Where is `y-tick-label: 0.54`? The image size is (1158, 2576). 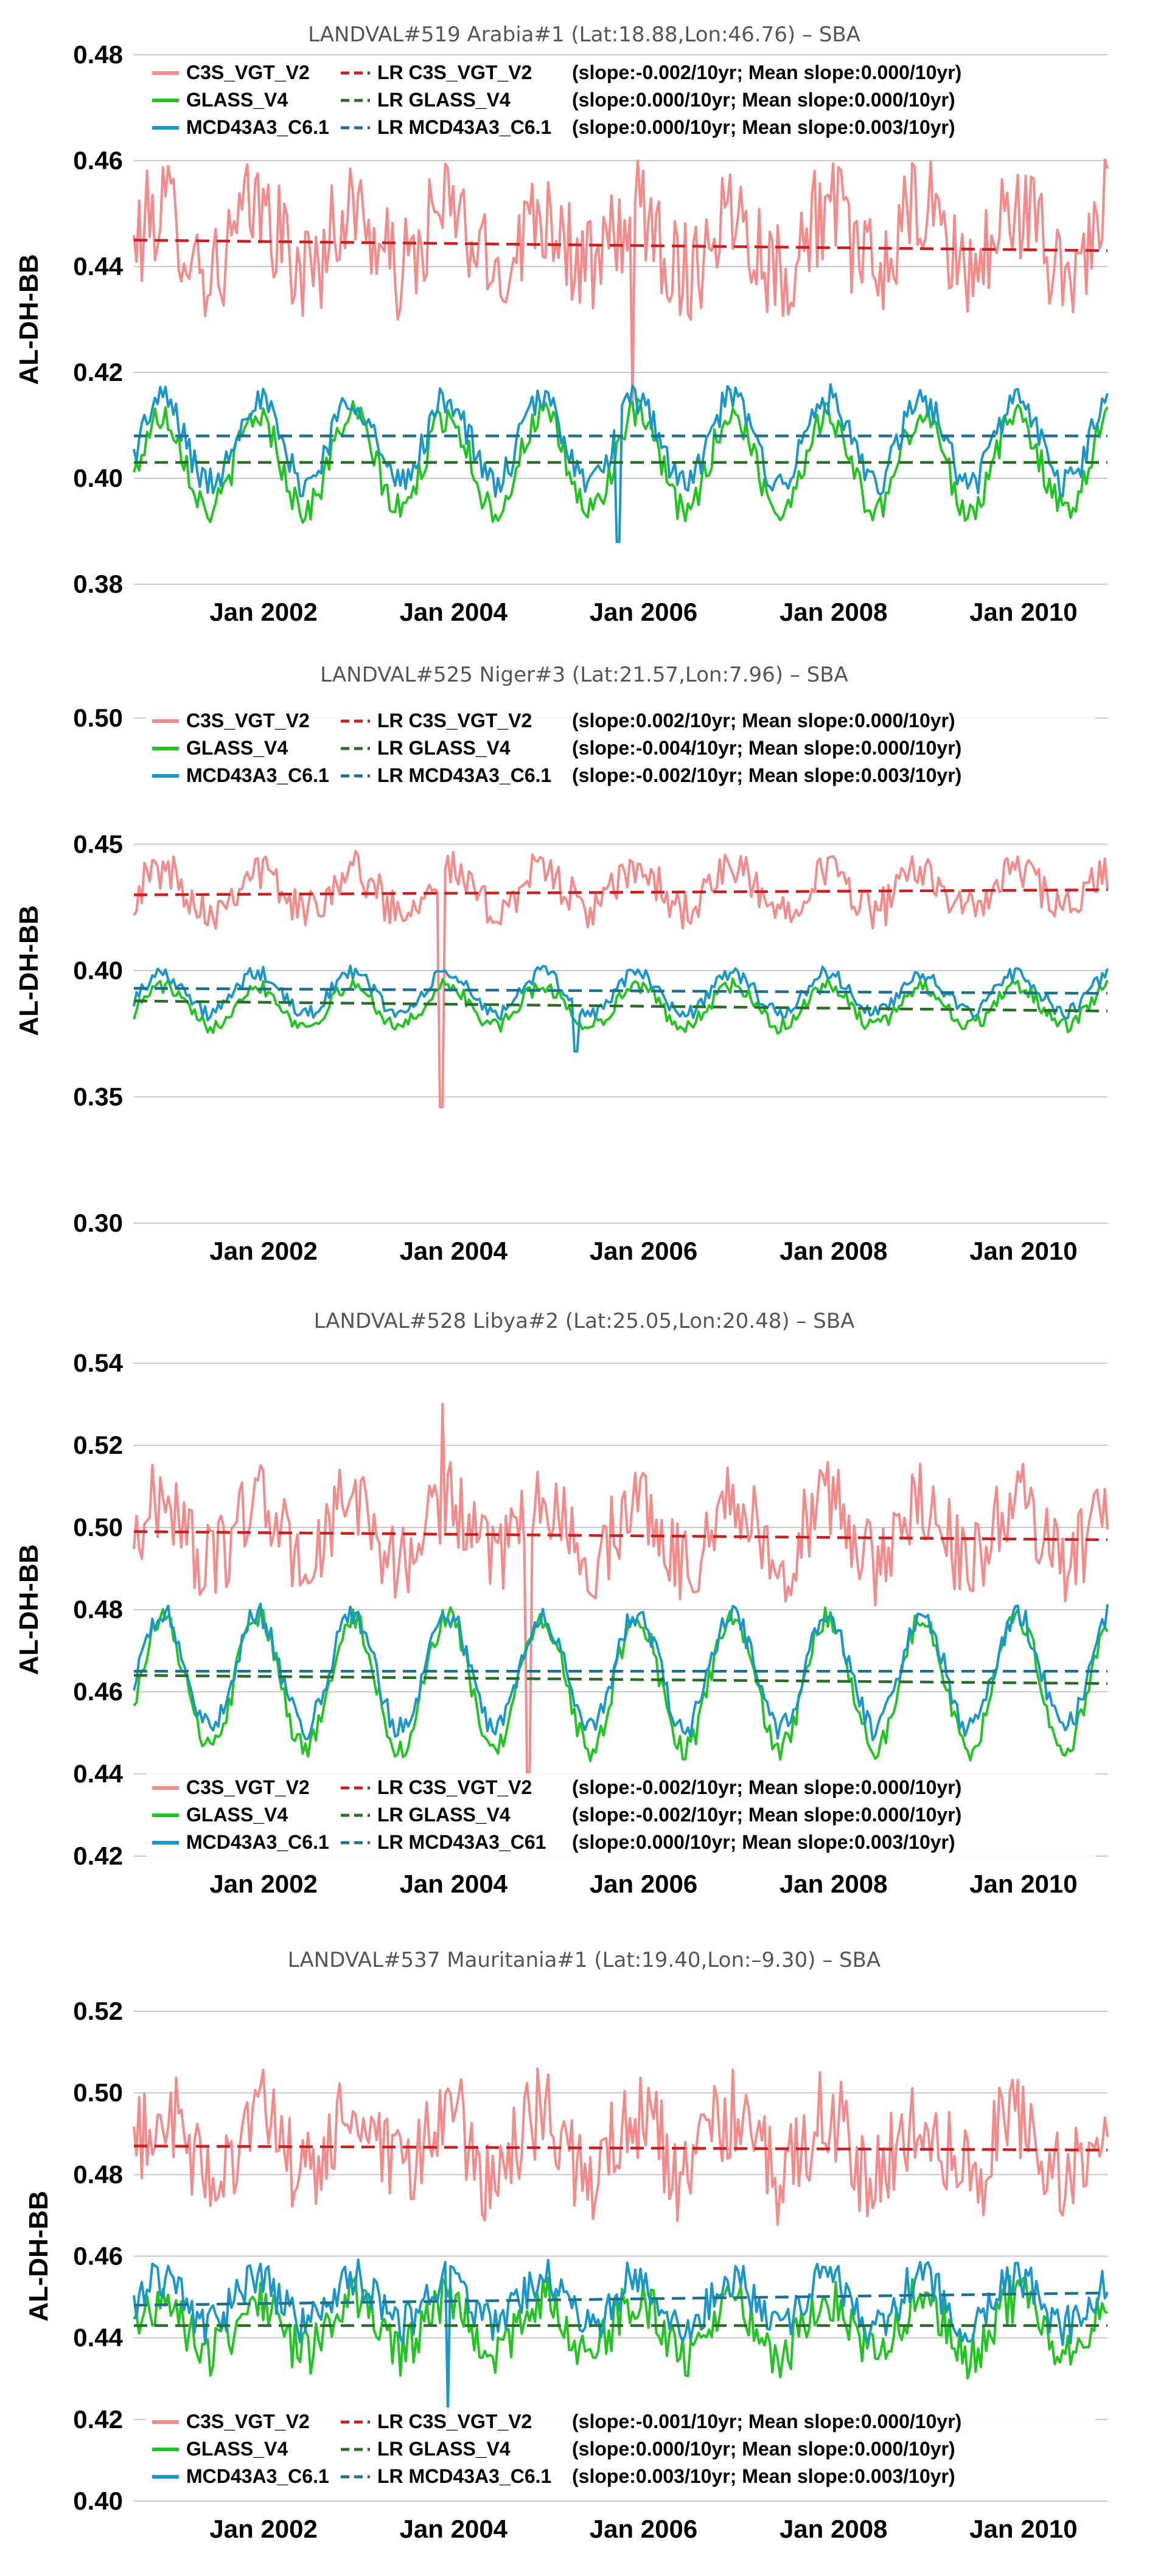
y-tick-label: 0.54 is located at coordinates (98, 1363).